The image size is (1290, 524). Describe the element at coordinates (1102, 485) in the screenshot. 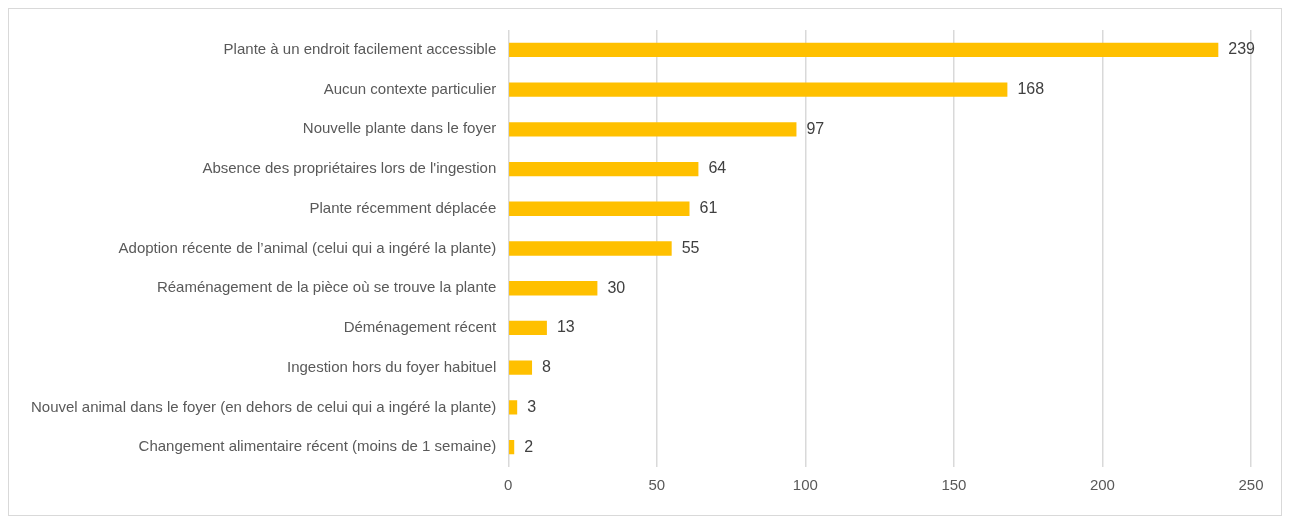

I see `x-tick-label: 200` at that location.